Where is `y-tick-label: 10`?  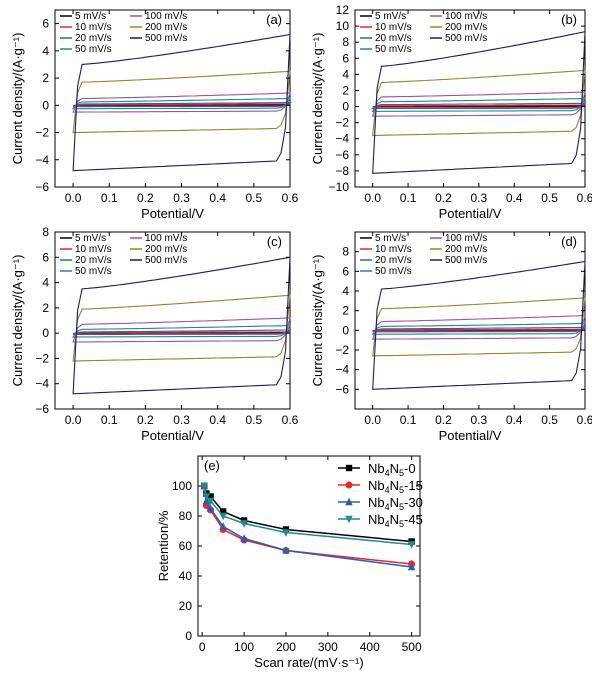
y-tick-label: 10 is located at coordinates (343, 26).